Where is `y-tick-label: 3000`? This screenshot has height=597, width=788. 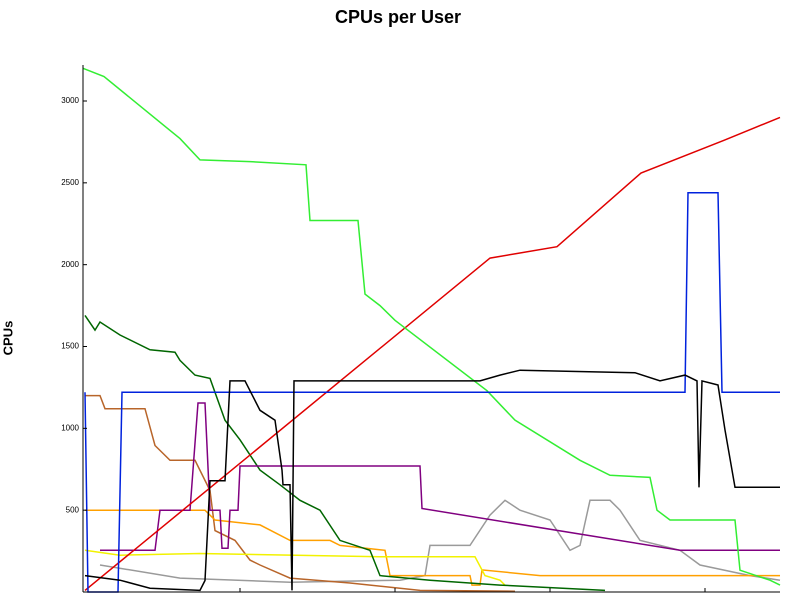
y-tick-label: 3000 is located at coordinates (70, 100).